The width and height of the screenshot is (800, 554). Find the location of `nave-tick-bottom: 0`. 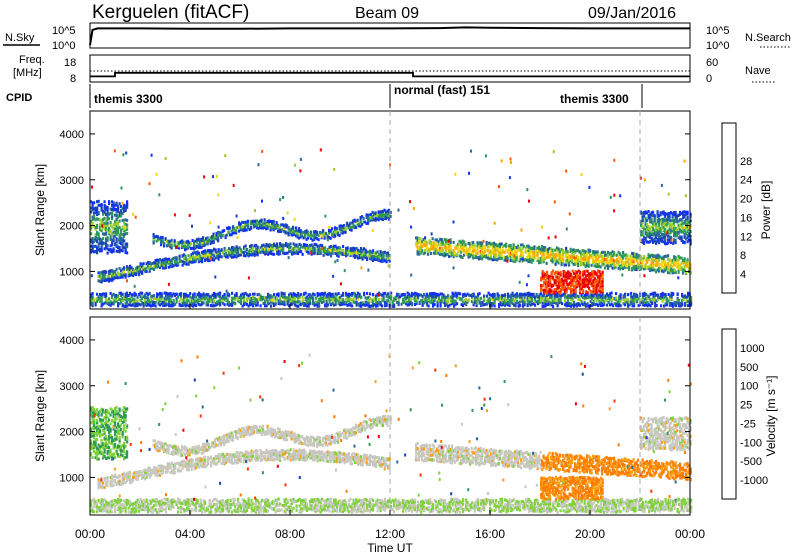

nave-tick-bottom: 0 is located at coordinates (709, 79).